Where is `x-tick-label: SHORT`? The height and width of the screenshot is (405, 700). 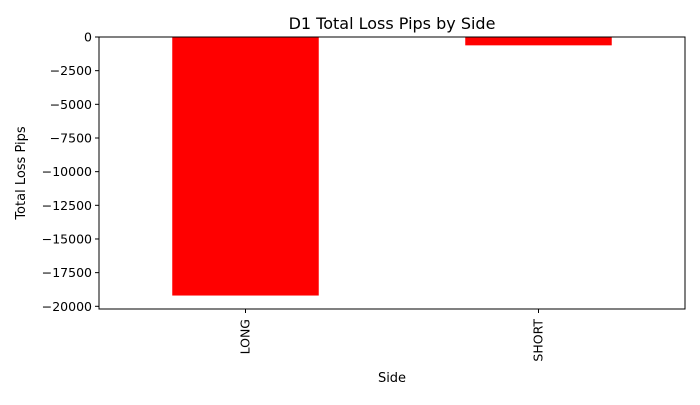
x-tick-label: SHORT is located at coordinates (538, 340).